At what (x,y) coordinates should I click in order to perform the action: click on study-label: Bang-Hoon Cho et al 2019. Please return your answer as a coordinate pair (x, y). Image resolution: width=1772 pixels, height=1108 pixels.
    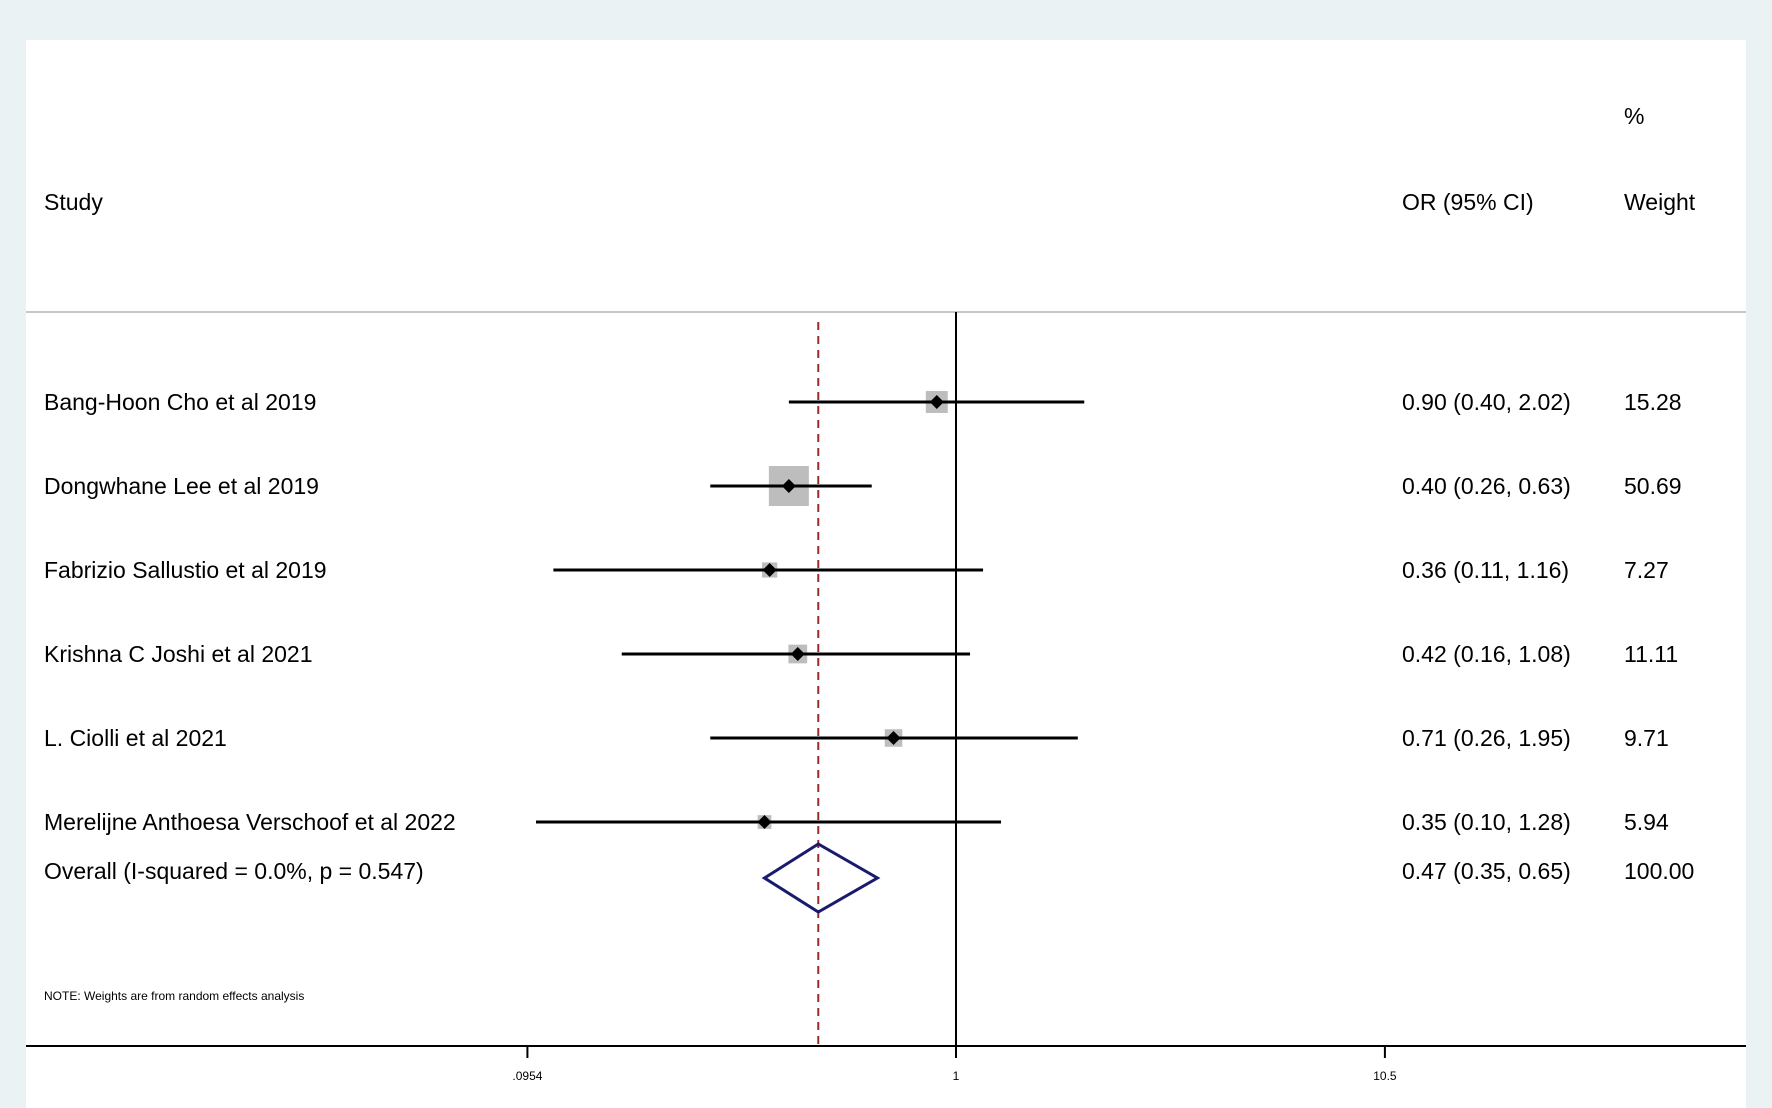
    Looking at the image, I should click on (180, 402).